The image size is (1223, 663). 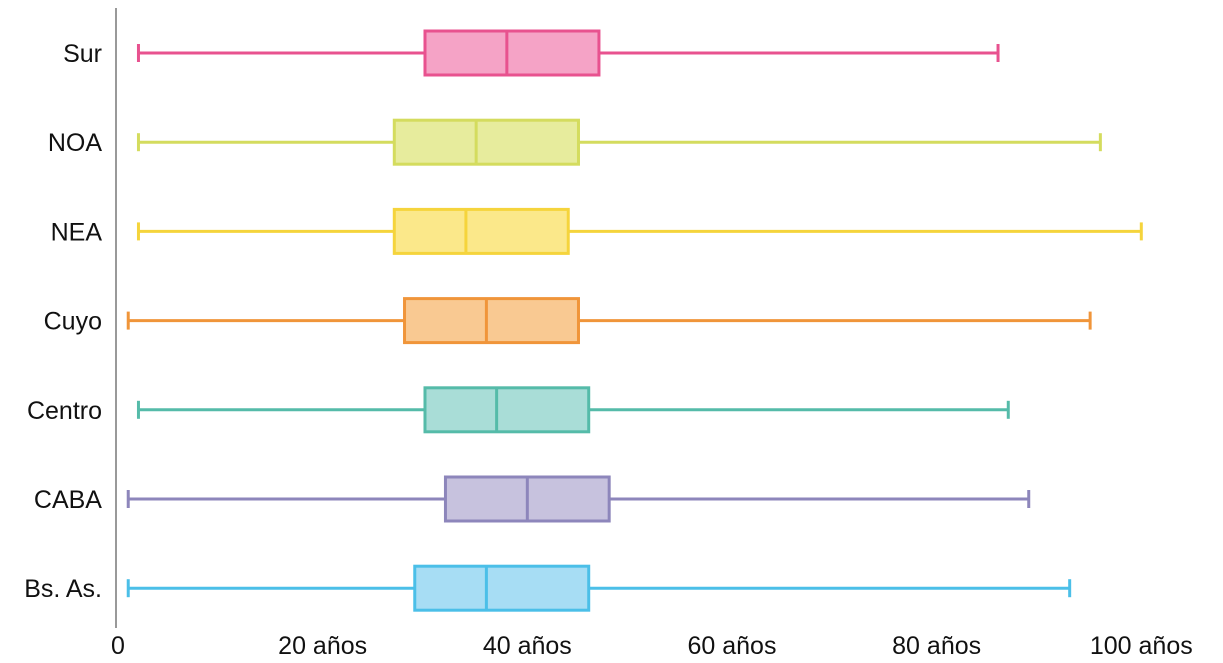 I want to click on category-label-cuyo: Cuyo, so click(x=73, y=322).